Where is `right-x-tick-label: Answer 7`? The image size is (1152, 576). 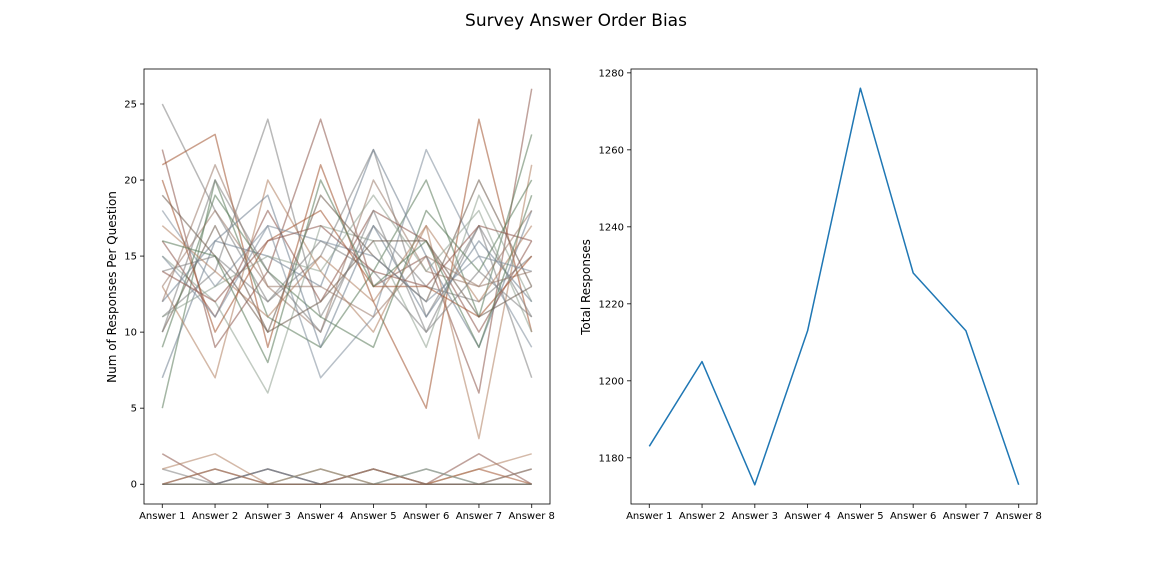 right-x-tick-label: Answer 7 is located at coordinates (966, 516).